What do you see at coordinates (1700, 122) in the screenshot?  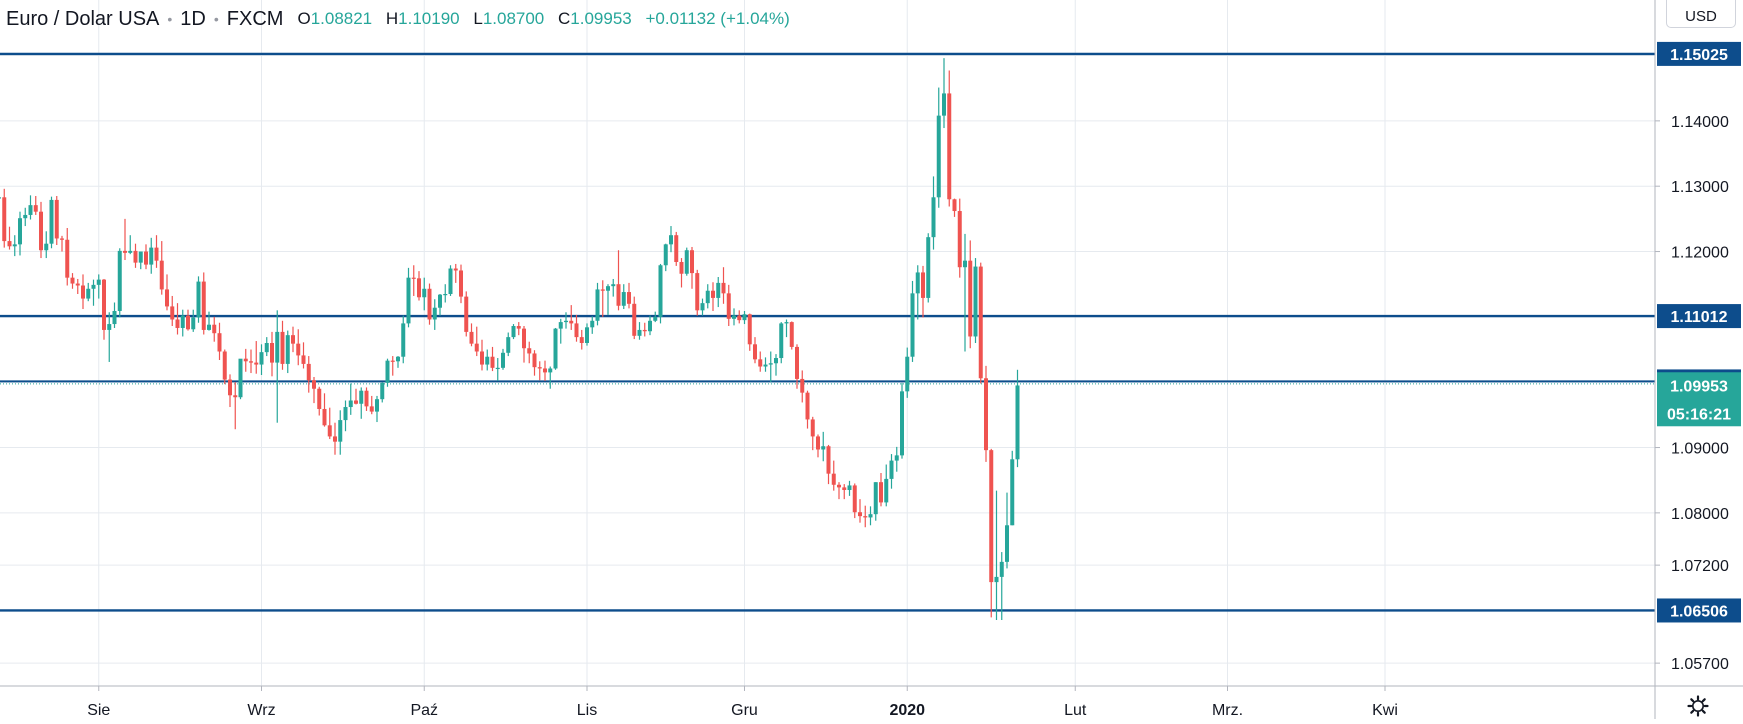 I see `y-tick-label: 1.14000` at bounding box center [1700, 122].